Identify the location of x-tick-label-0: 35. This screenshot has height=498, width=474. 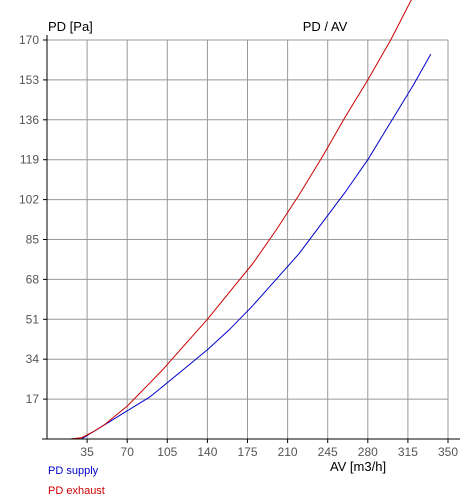
(87, 452).